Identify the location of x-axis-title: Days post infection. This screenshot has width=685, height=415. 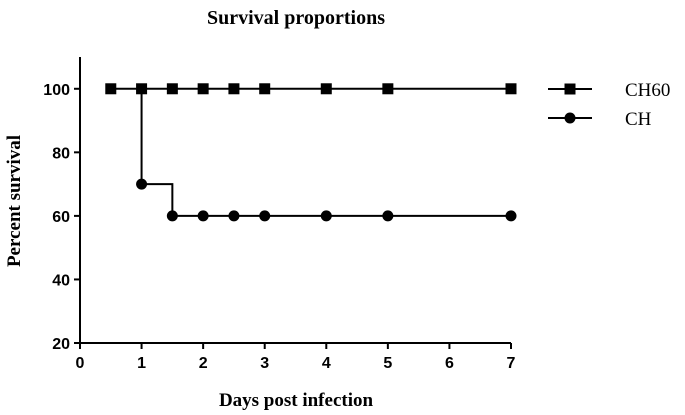
(296, 400).